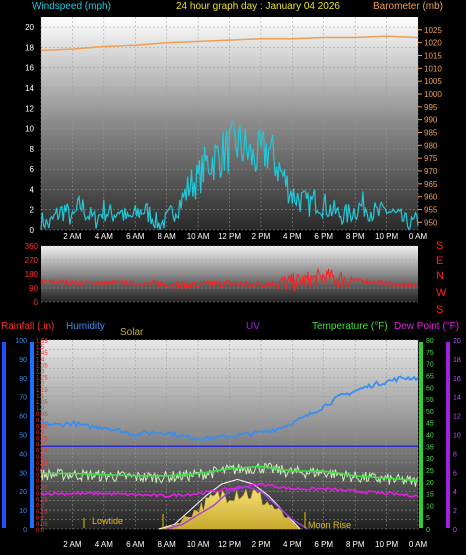 Image resolution: width=466 pixels, height=555 pixels. I want to click on barometer-tick-label: 995, so click(431, 107).